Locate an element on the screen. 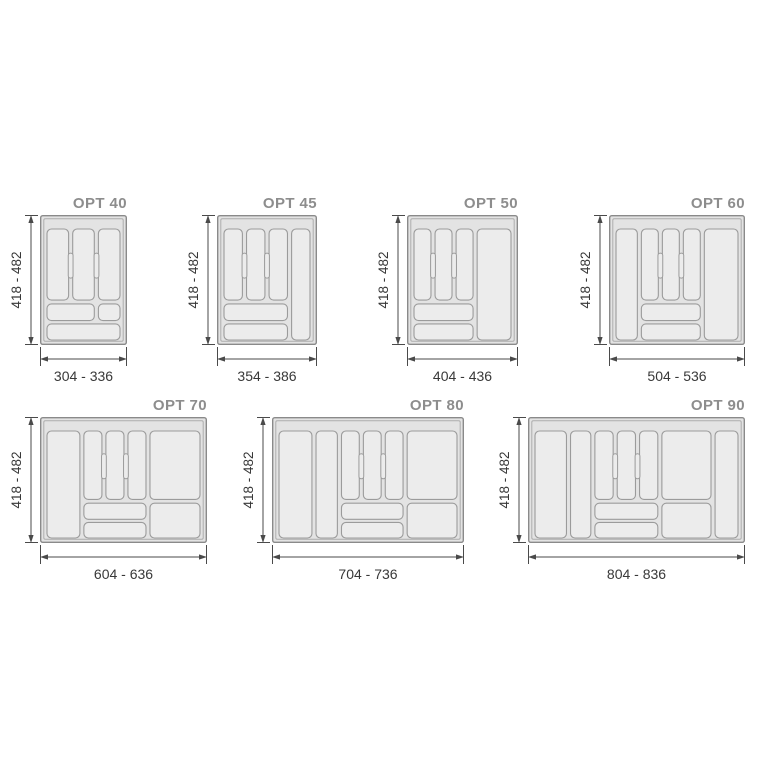 Image resolution: width=768 pixels, height=768 pixels. tray-diagram-opt-80: OPT 80 418 - 482 704 - 736 is located at coordinates (353, 489).